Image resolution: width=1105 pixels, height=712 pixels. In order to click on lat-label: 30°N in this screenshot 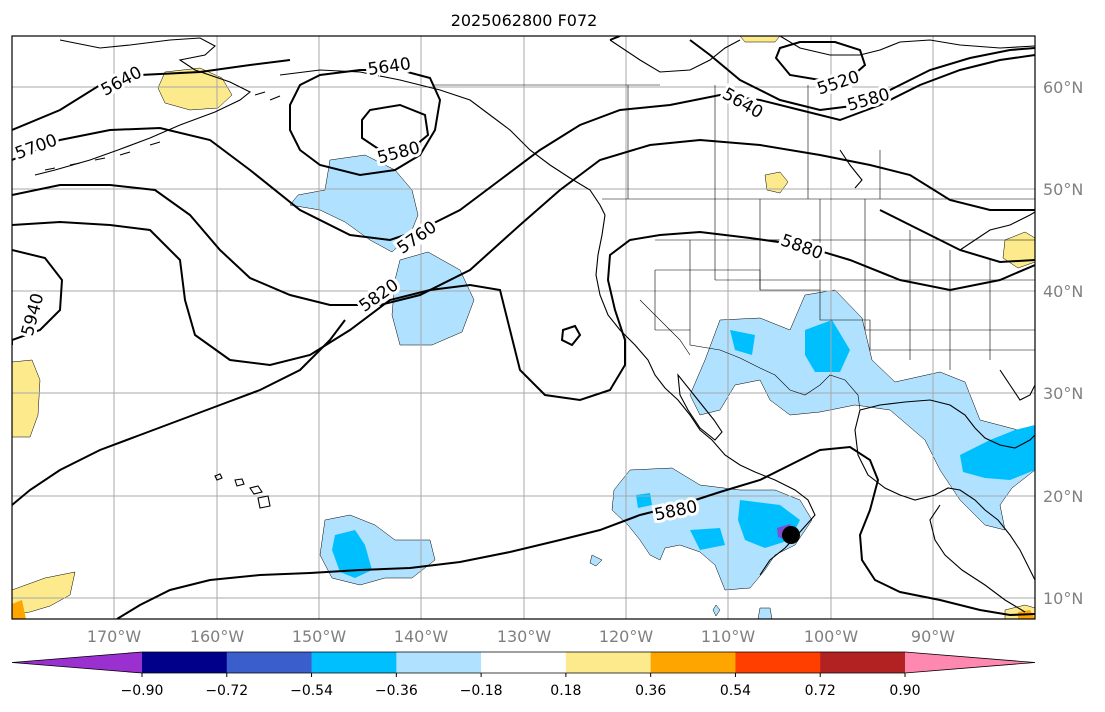, I will do `click(1063, 393)`.